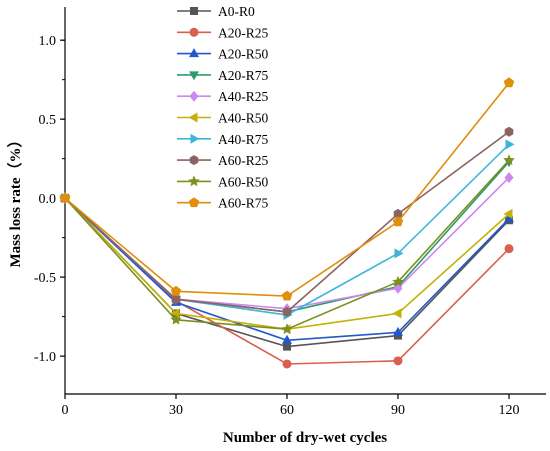 Image resolution: width=550 pixels, height=451 pixels. I want to click on y-tick-label: -1.0, so click(45, 357).